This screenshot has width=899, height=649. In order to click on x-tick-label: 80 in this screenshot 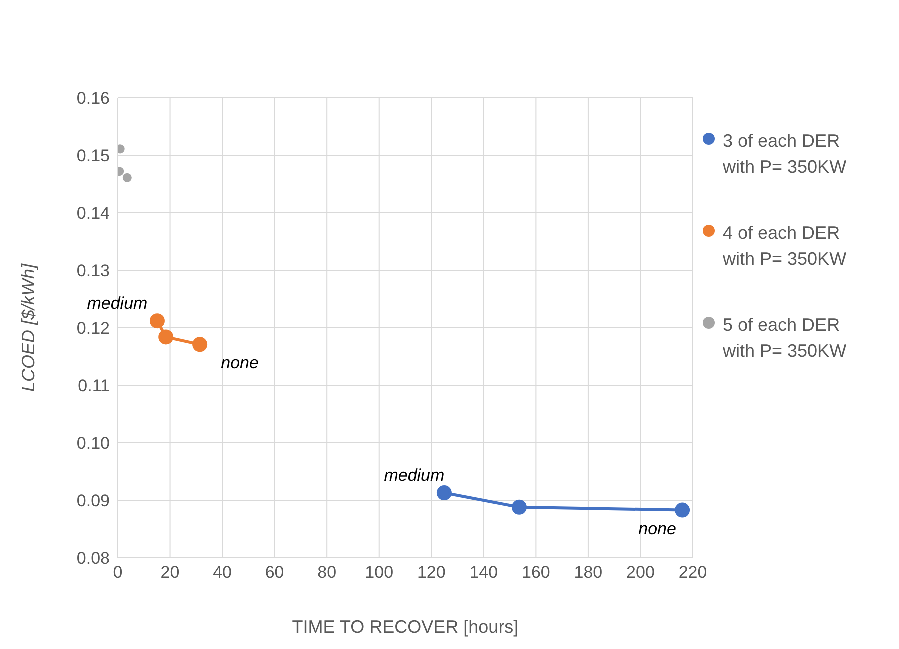, I will do `click(327, 572)`.